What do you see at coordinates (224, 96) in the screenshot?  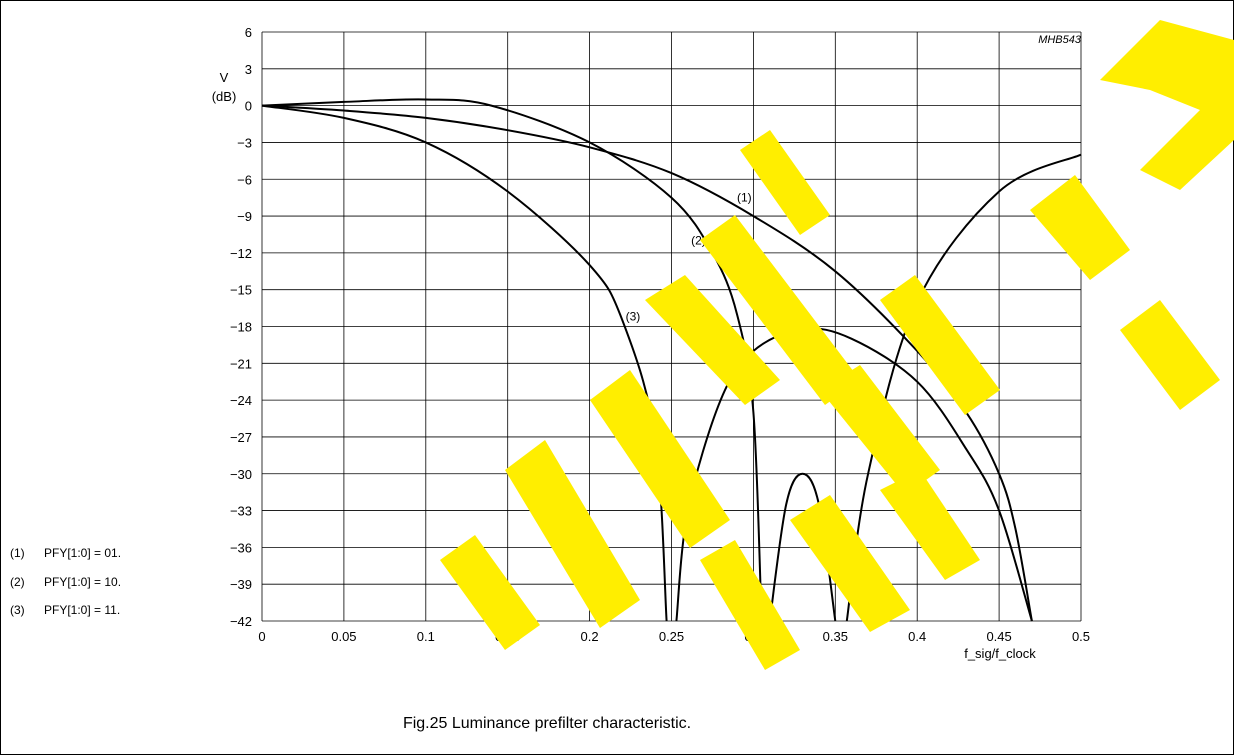 I see `y-axis-label-line2: (dB)` at bounding box center [224, 96].